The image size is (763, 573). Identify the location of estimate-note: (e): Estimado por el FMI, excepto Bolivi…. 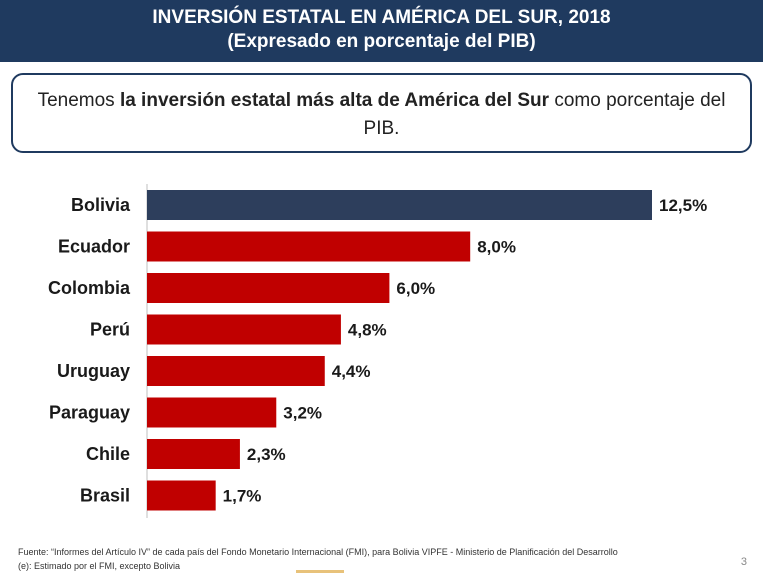
(99, 566).